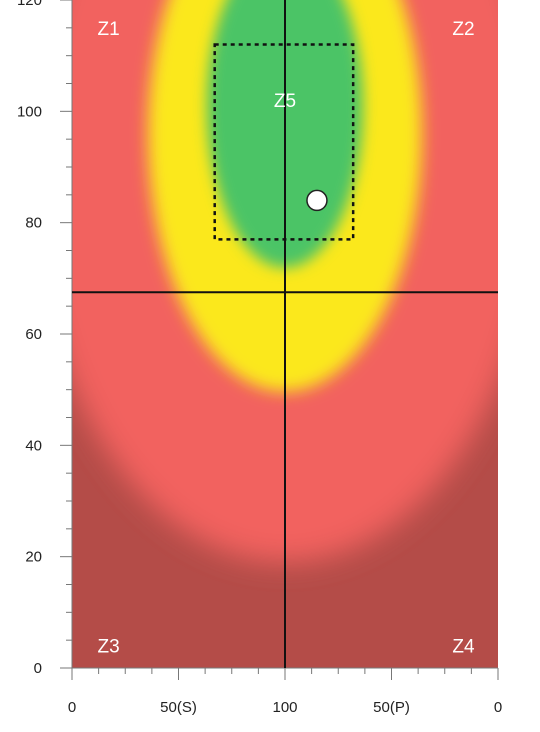 The image size is (540, 732). Describe the element at coordinates (284, 142) in the screenshot. I see `target-box` at that location.